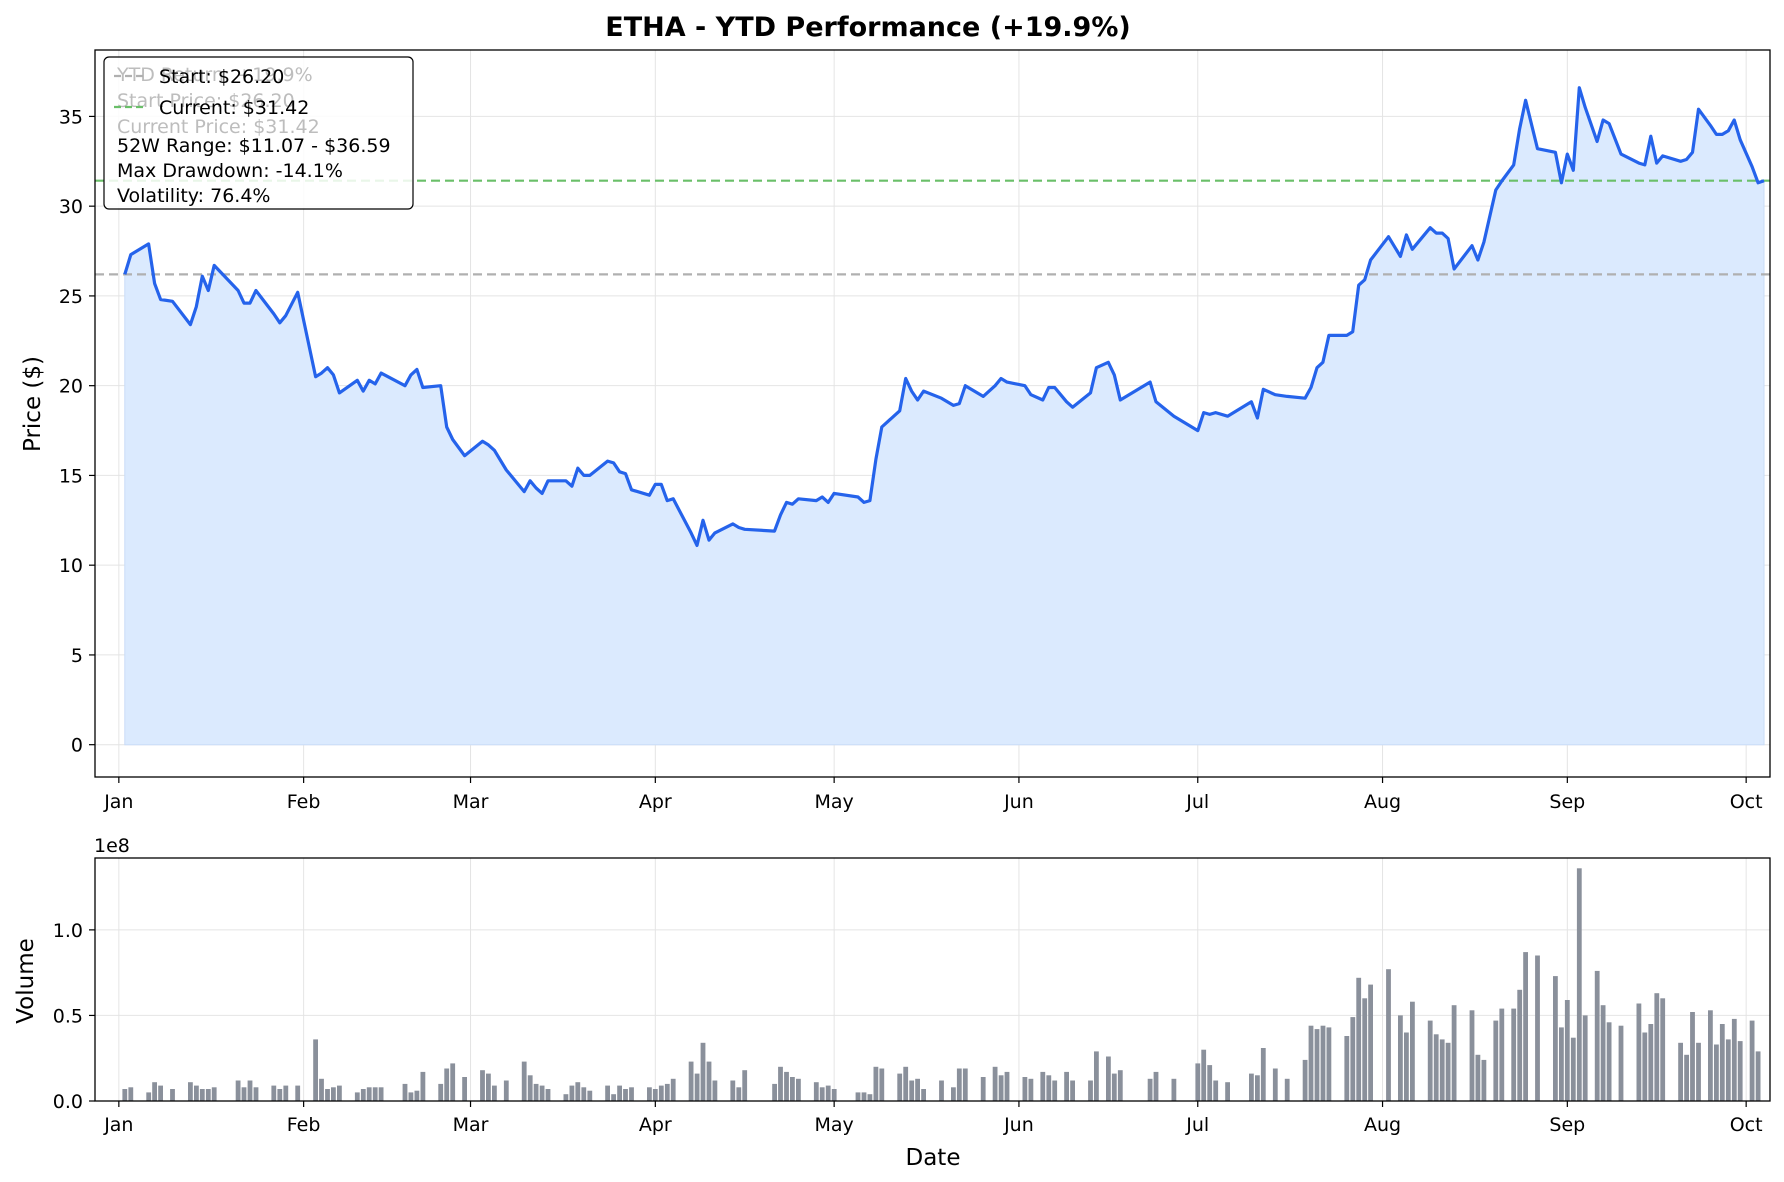  What do you see at coordinates (234, 108) in the screenshot?
I see `legend-label: Current: $31.42` at bounding box center [234, 108].